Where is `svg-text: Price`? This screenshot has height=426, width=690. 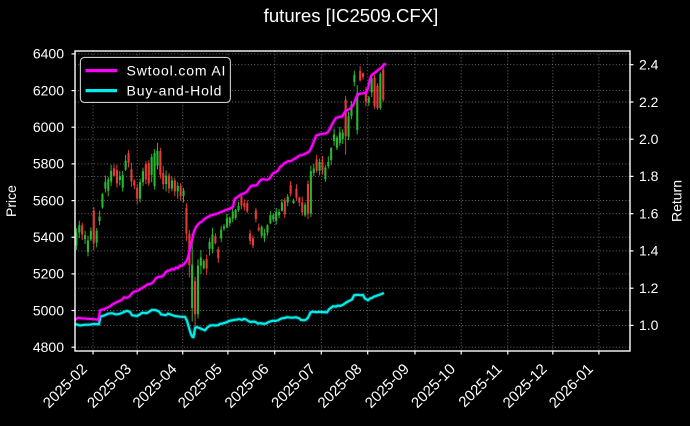
svg-text: Price is located at coordinates (11, 201).